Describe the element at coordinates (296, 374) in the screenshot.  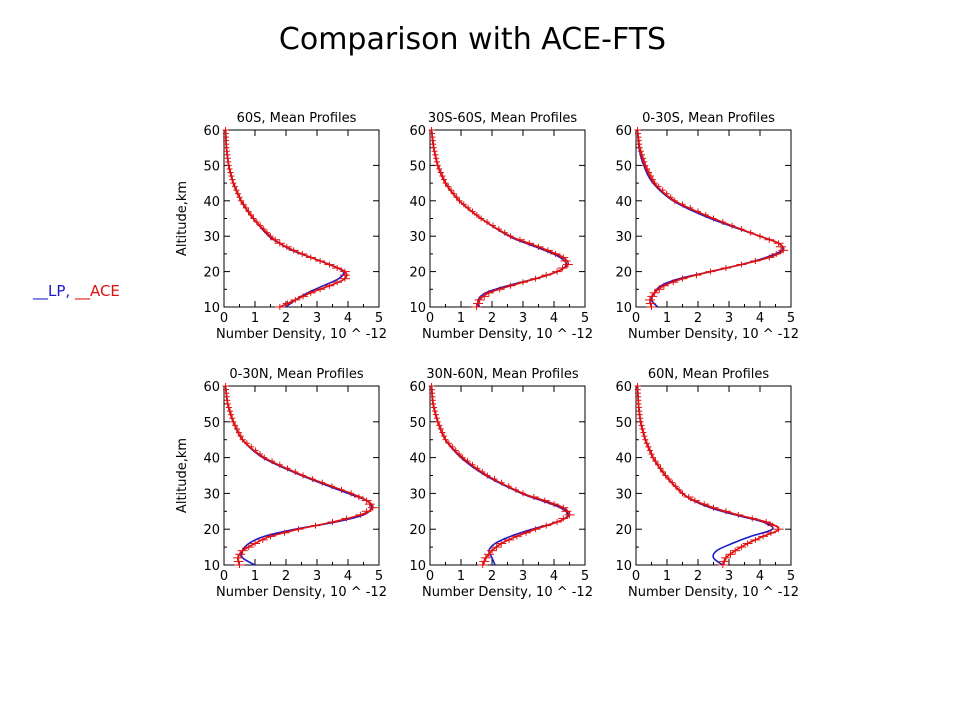
I see `panel-title: 0-30N, Mean Profiles` at that location.